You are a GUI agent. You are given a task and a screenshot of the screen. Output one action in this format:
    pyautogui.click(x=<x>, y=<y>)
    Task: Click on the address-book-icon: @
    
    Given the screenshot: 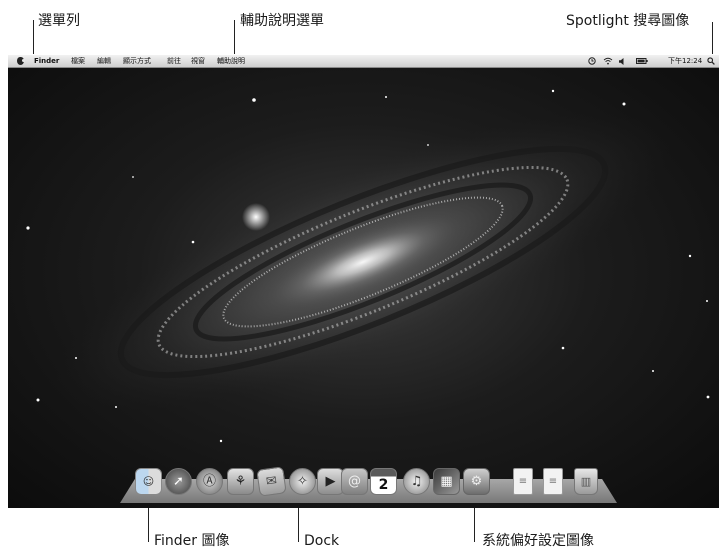 What is the action you would take?
    pyautogui.click(x=354, y=481)
    